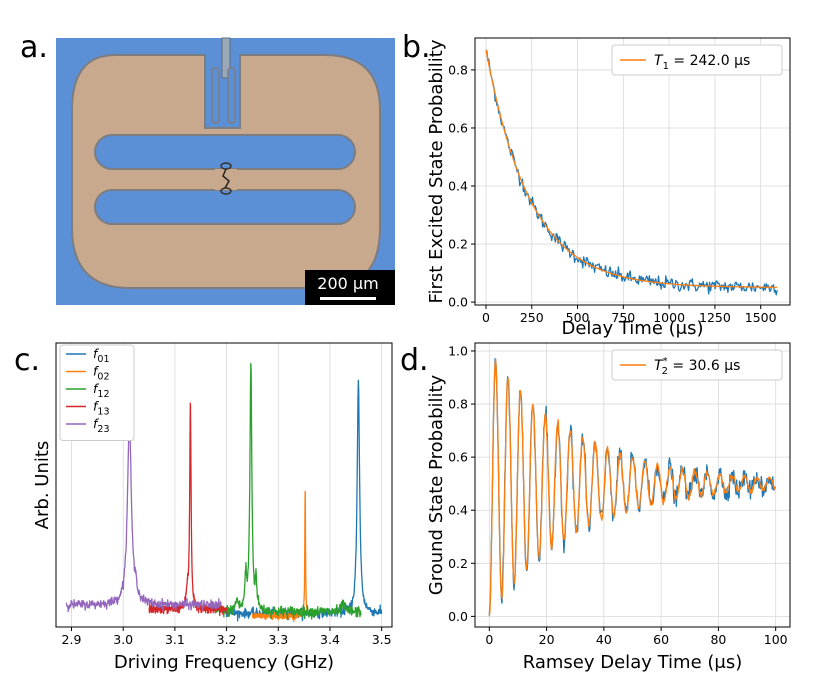 The image size is (830, 678). I want to click on panel-b-letter: b., so click(416, 47).